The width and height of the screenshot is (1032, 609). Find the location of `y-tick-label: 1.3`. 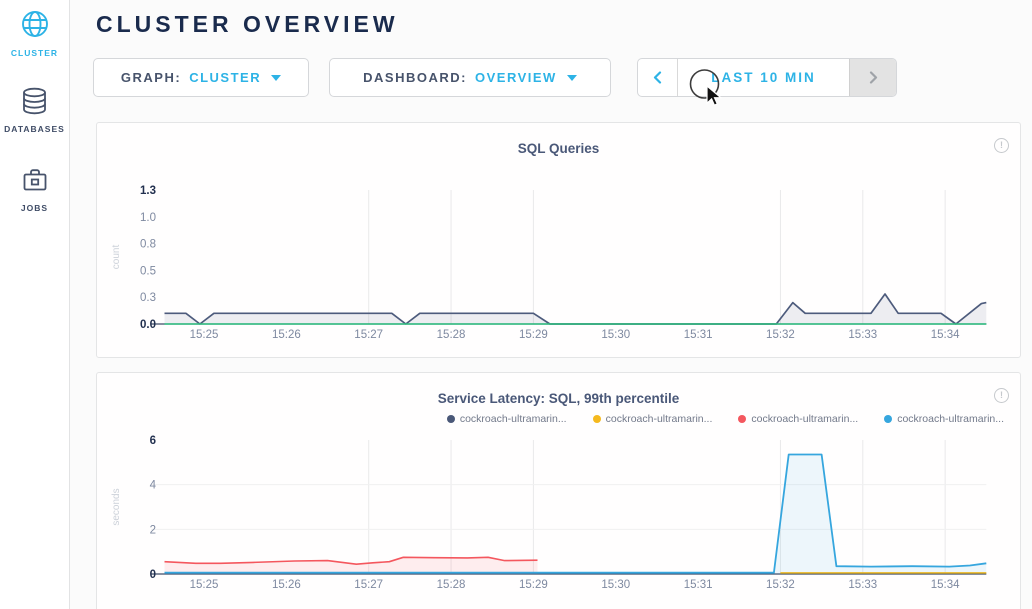

y-tick-label: 1.3 is located at coordinates (148, 191).